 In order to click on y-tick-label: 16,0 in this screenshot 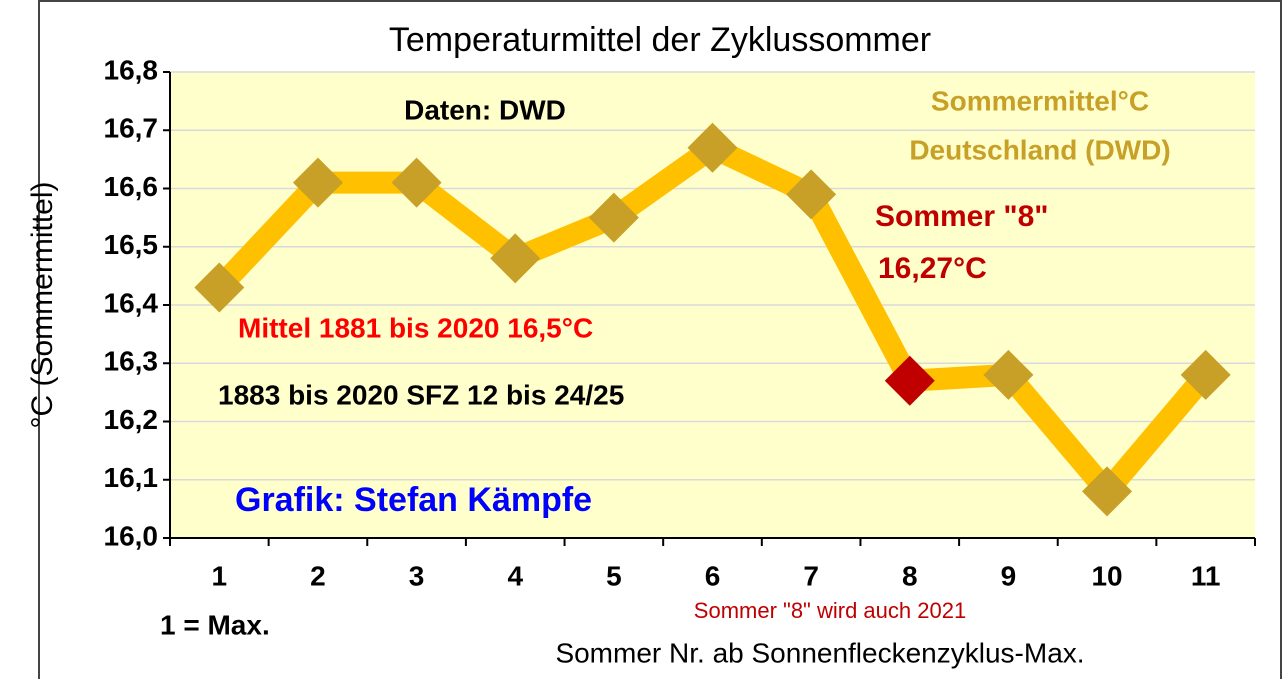, I will do `click(131, 535)`.